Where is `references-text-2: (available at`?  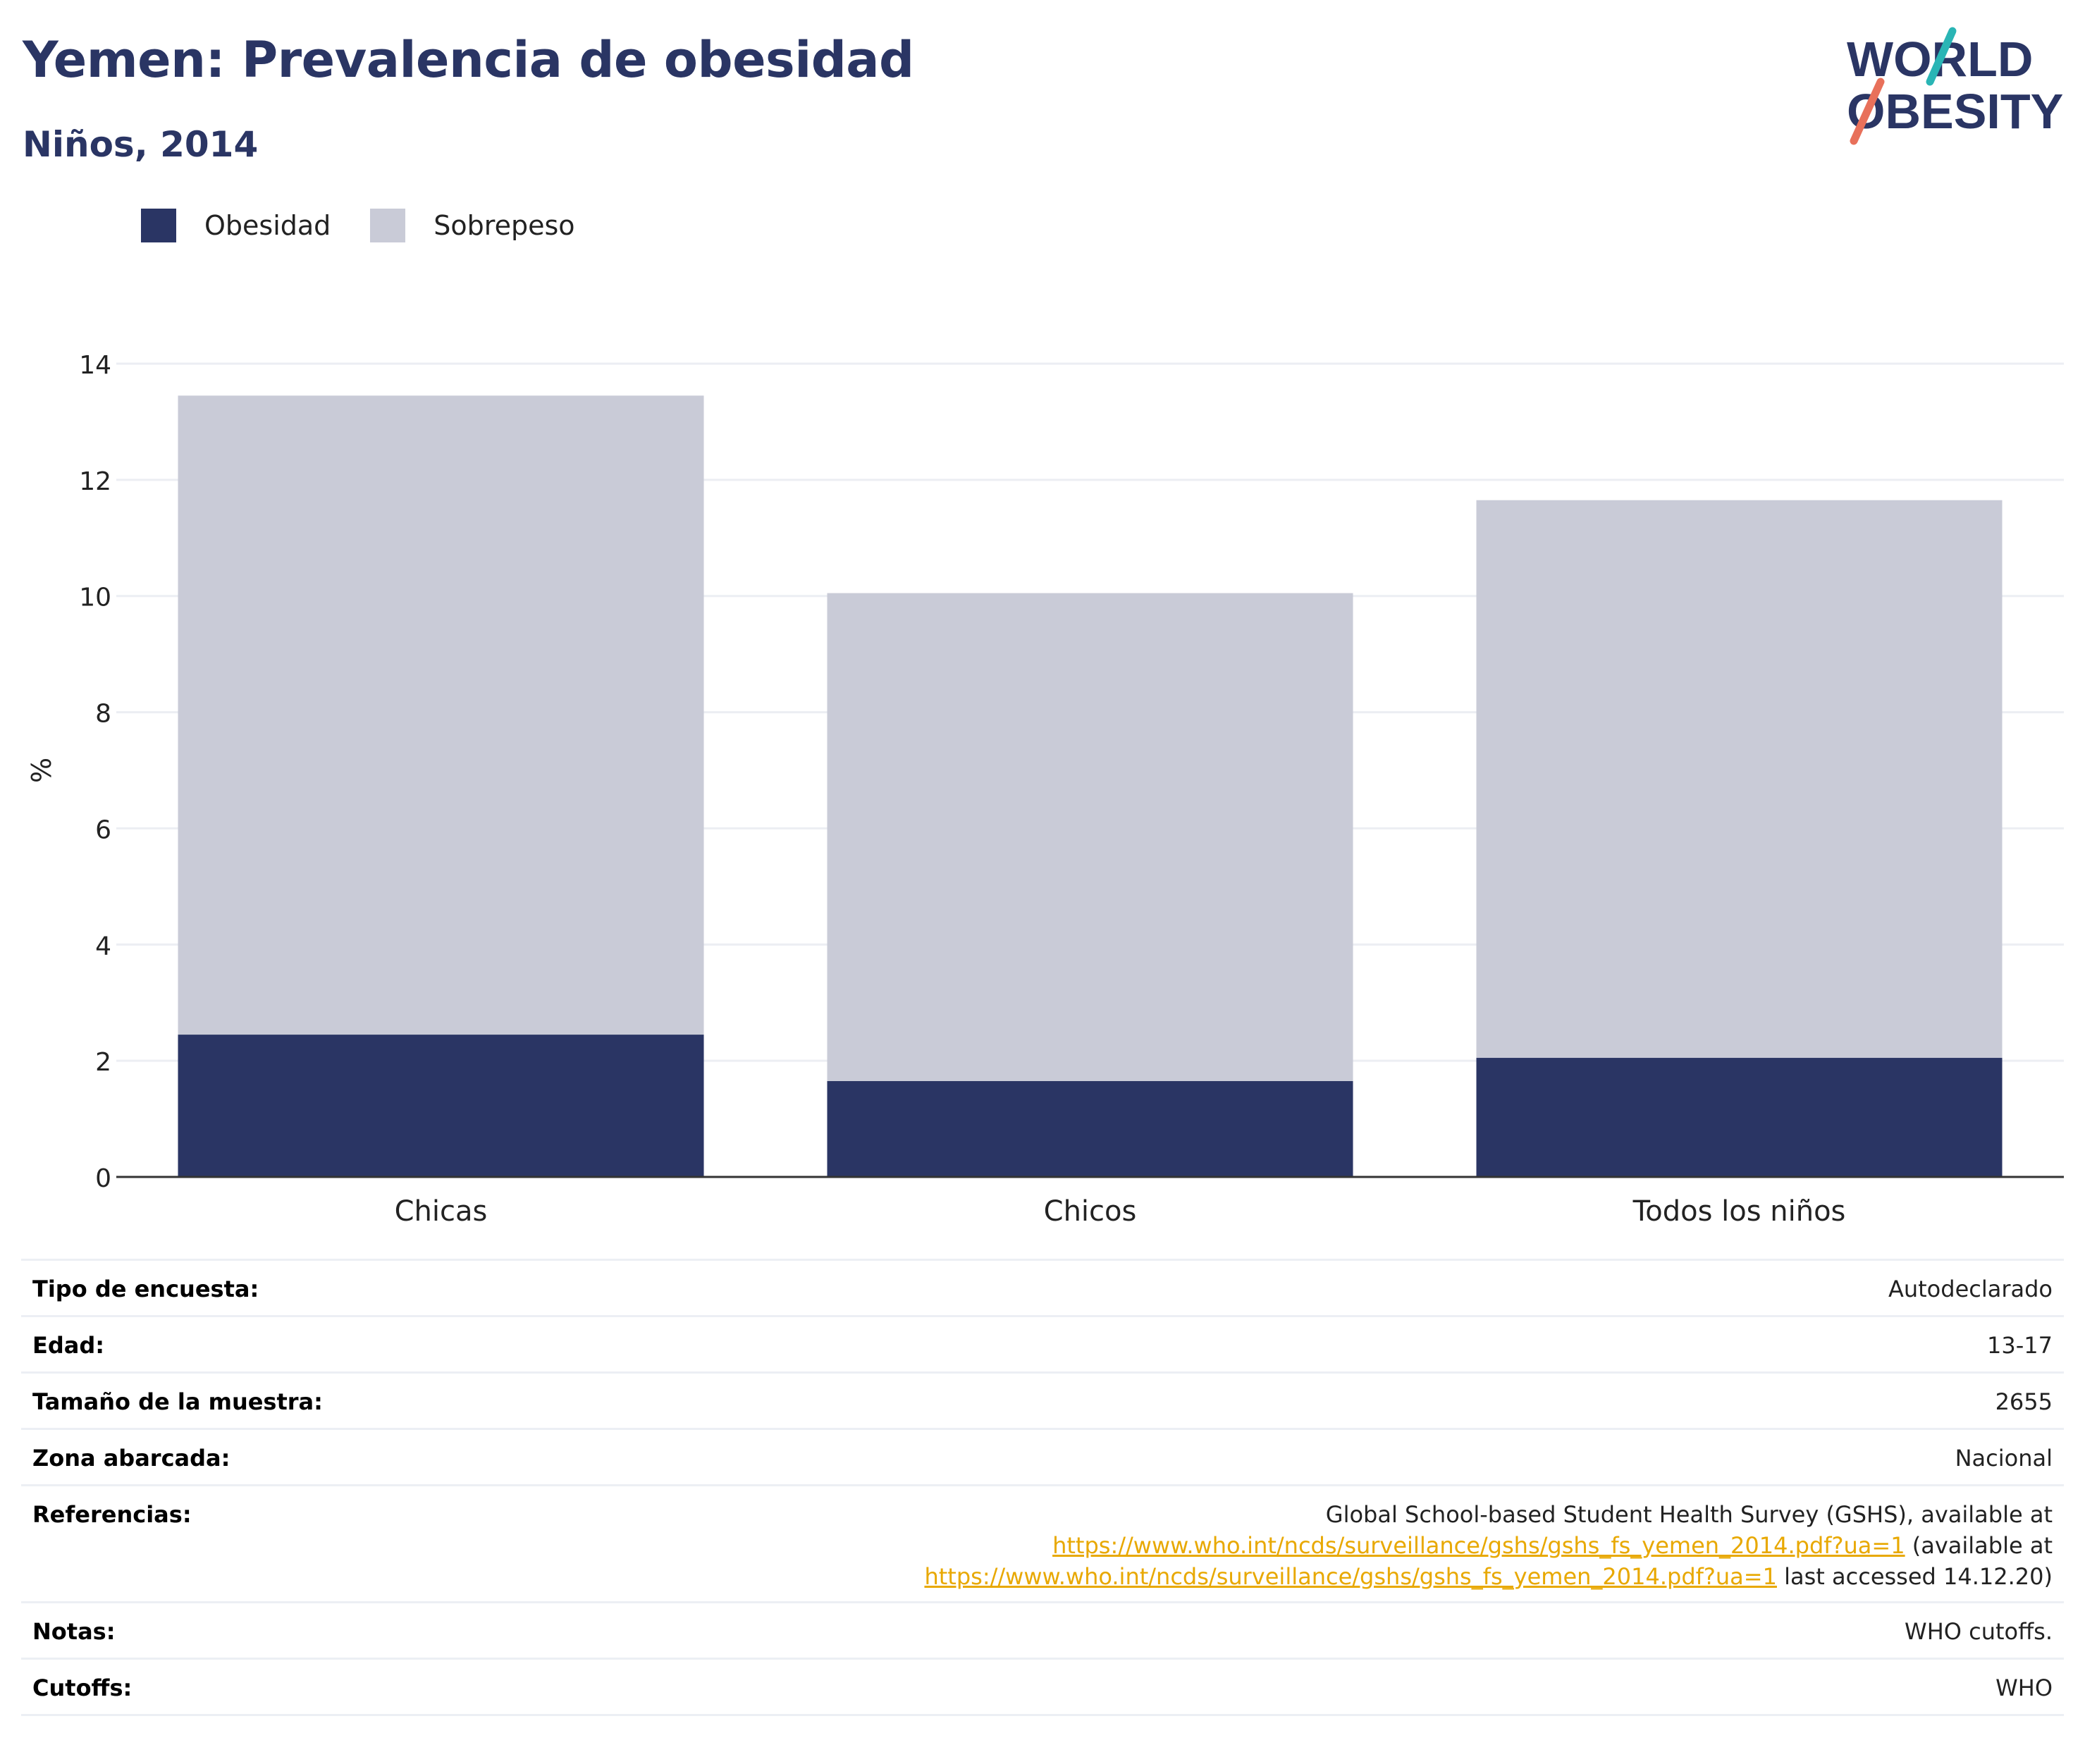
references-text-2: (available at is located at coordinates (1979, 1545).